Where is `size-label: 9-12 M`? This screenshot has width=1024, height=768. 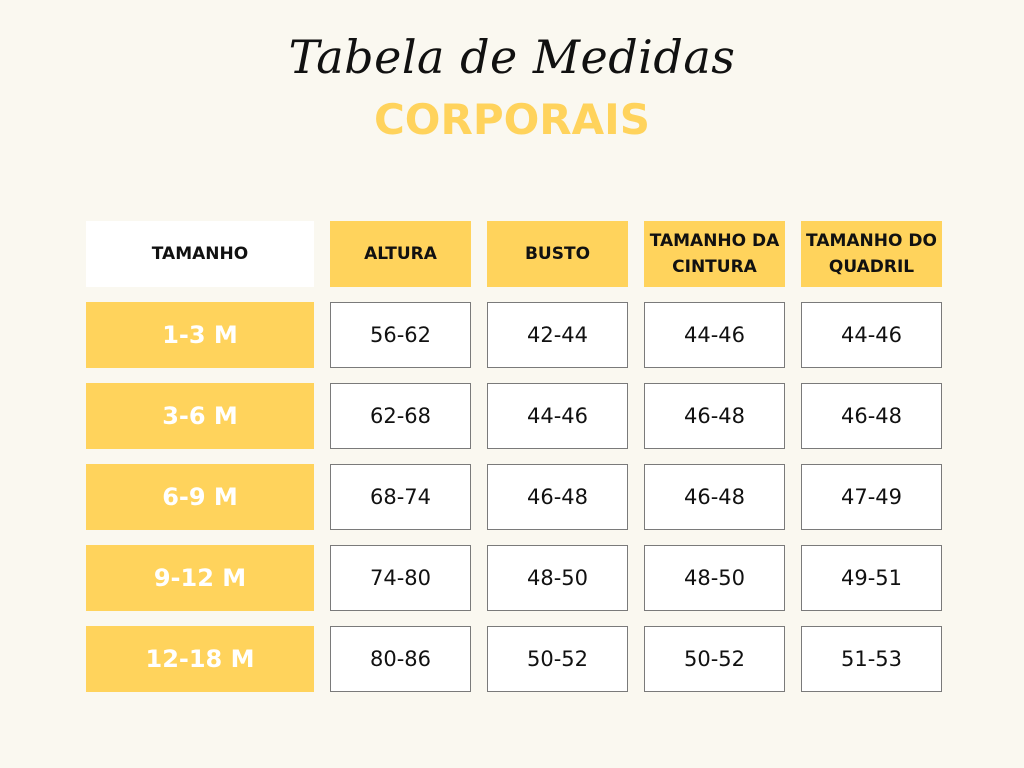
size-label: 9-12 M is located at coordinates (200, 578).